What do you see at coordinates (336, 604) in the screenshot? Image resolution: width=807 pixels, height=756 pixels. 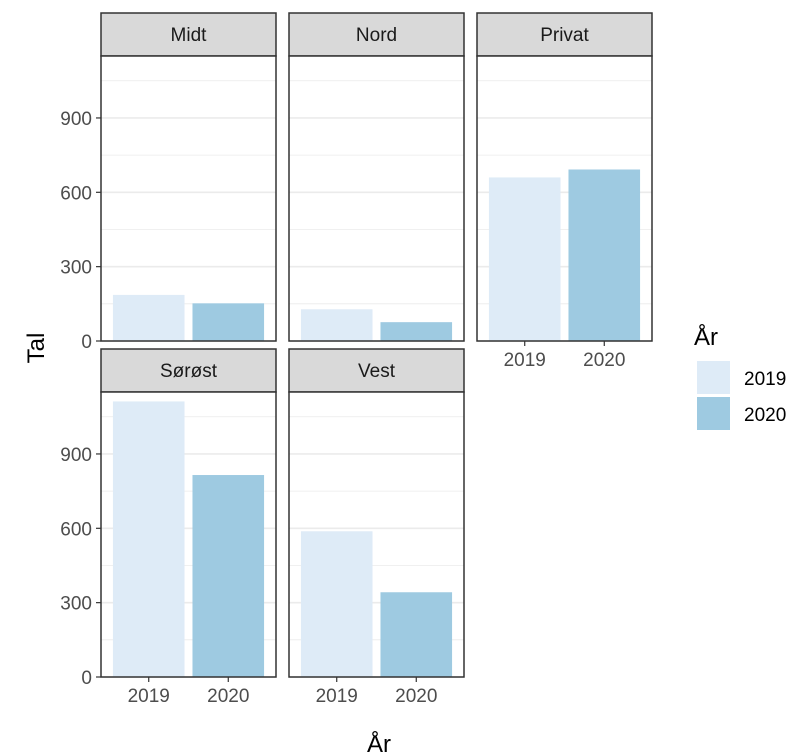 I see `bar-vest-2019` at bounding box center [336, 604].